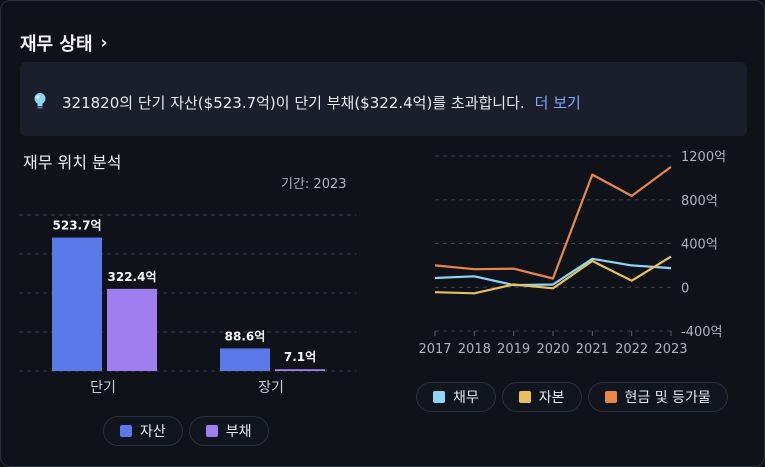  What do you see at coordinates (699, 245) in the screenshot?
I see `y-tick-label: 400억` at bounding box center [699, 245].